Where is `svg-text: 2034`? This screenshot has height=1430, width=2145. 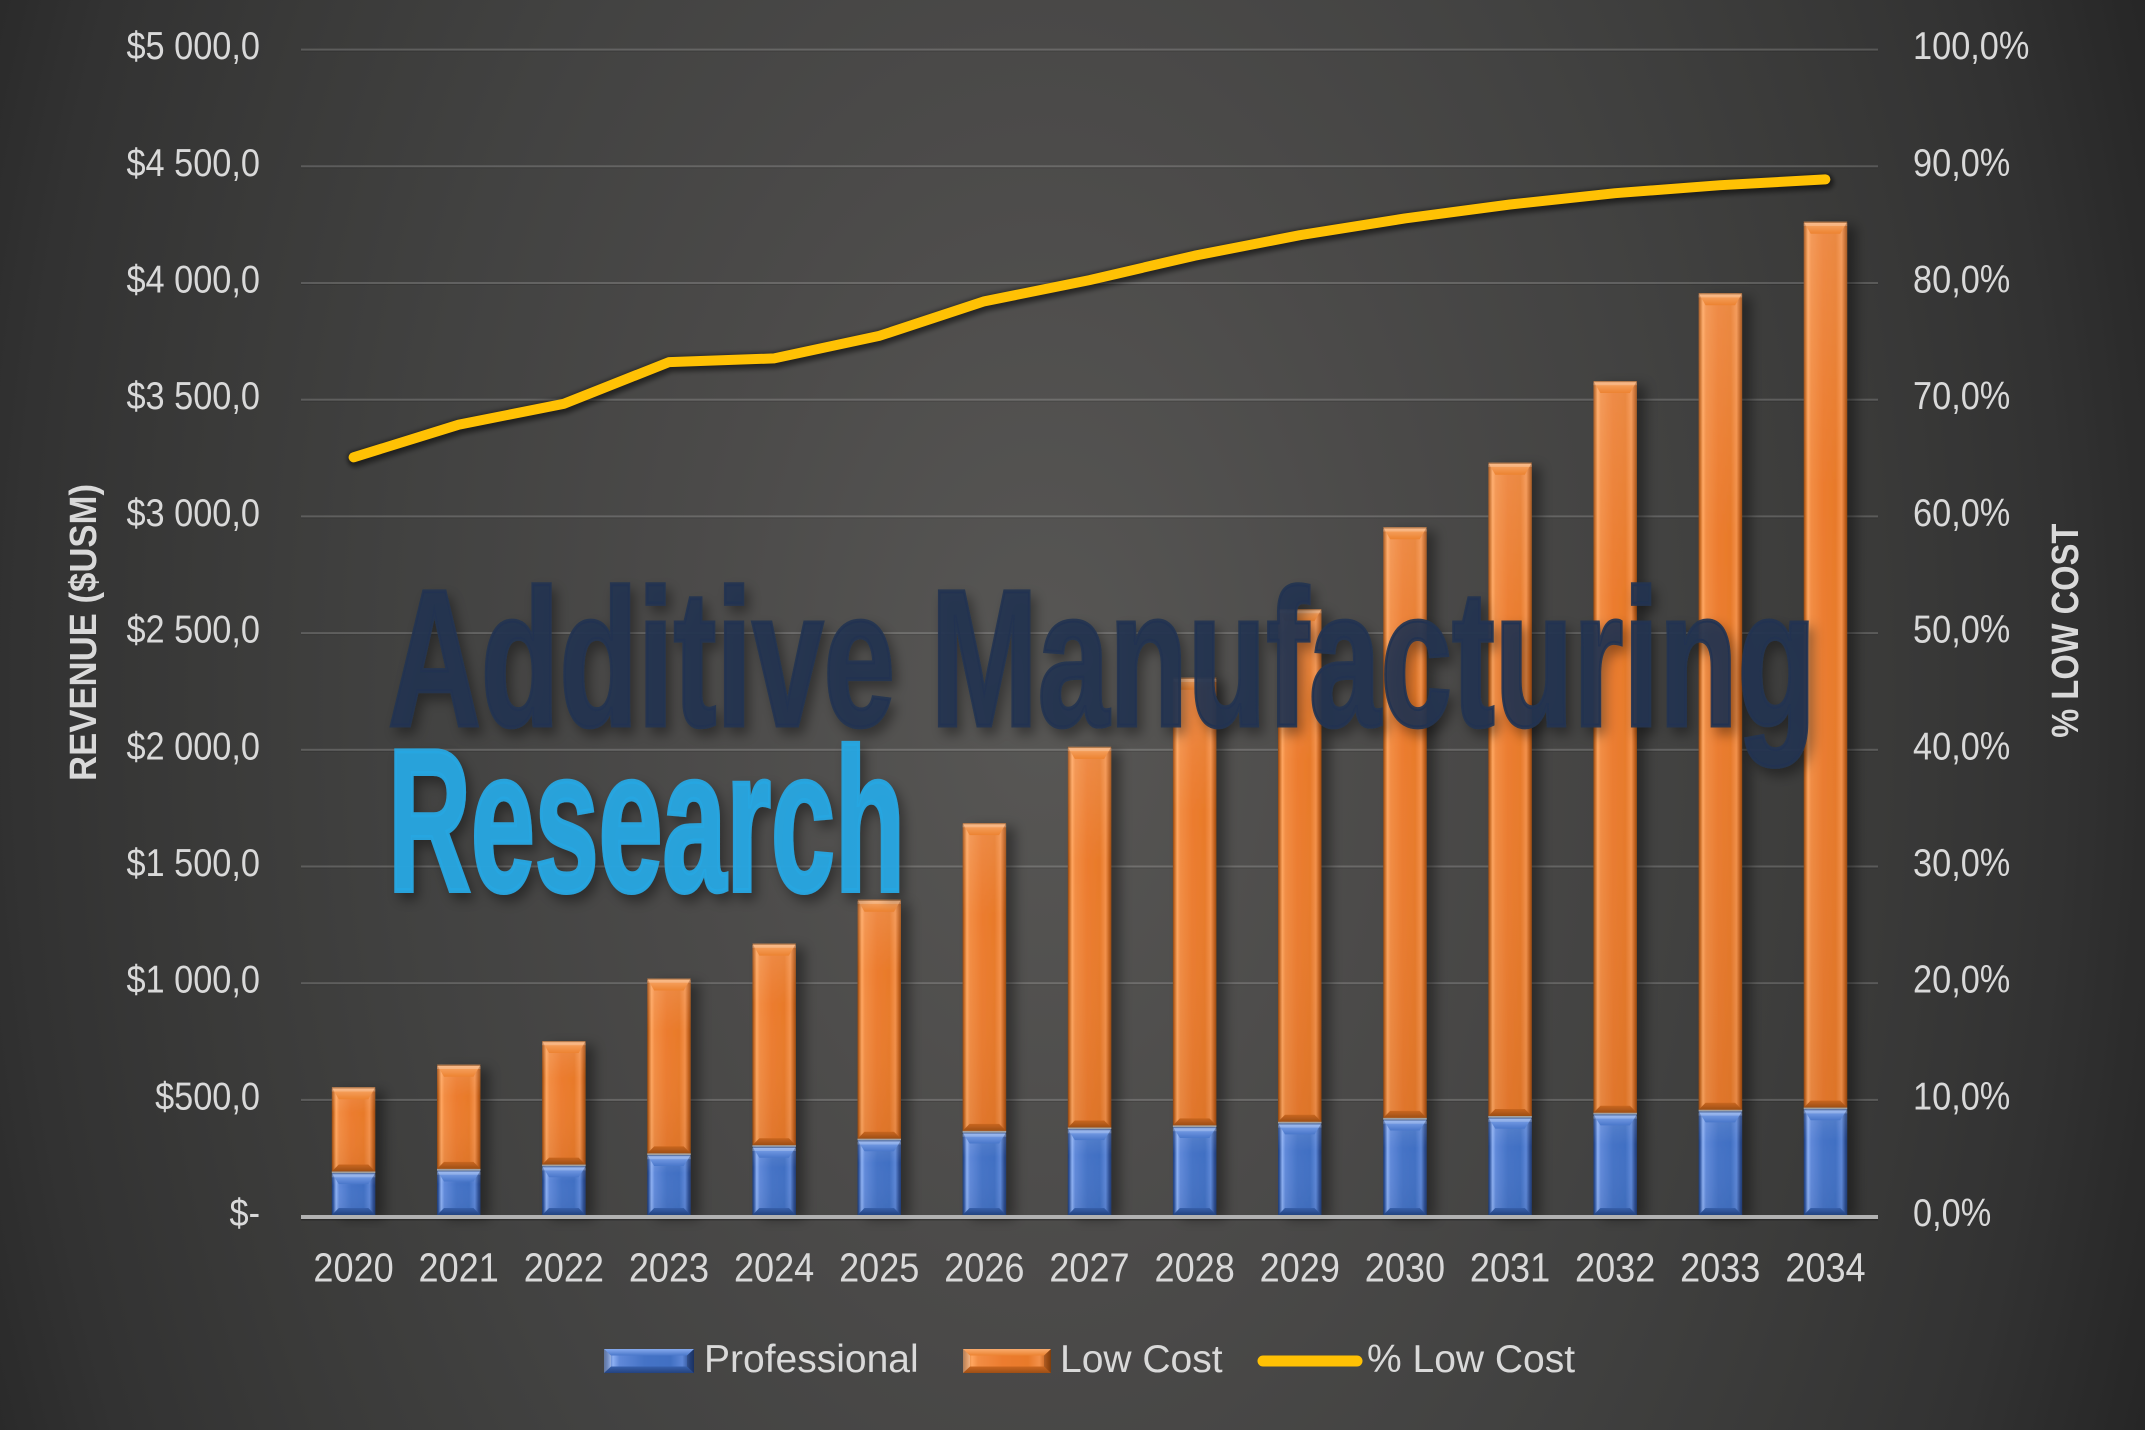
svg-text: 2034 is located at coordinates (1825, 1268).